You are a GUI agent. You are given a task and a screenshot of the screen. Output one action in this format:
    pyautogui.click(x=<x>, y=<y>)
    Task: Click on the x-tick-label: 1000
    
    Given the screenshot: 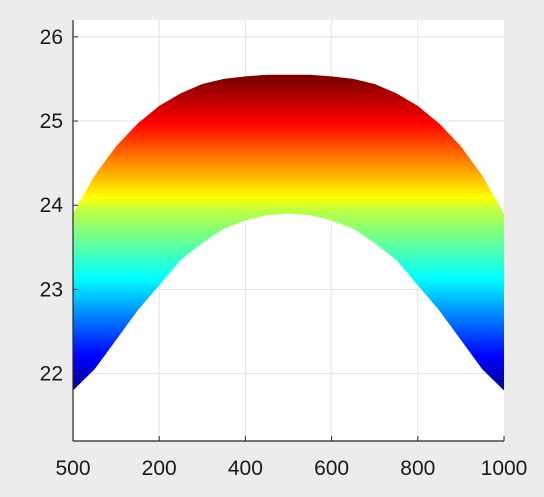 What is the action you would take?
    pyautogui.click(x=504, y=468)
    